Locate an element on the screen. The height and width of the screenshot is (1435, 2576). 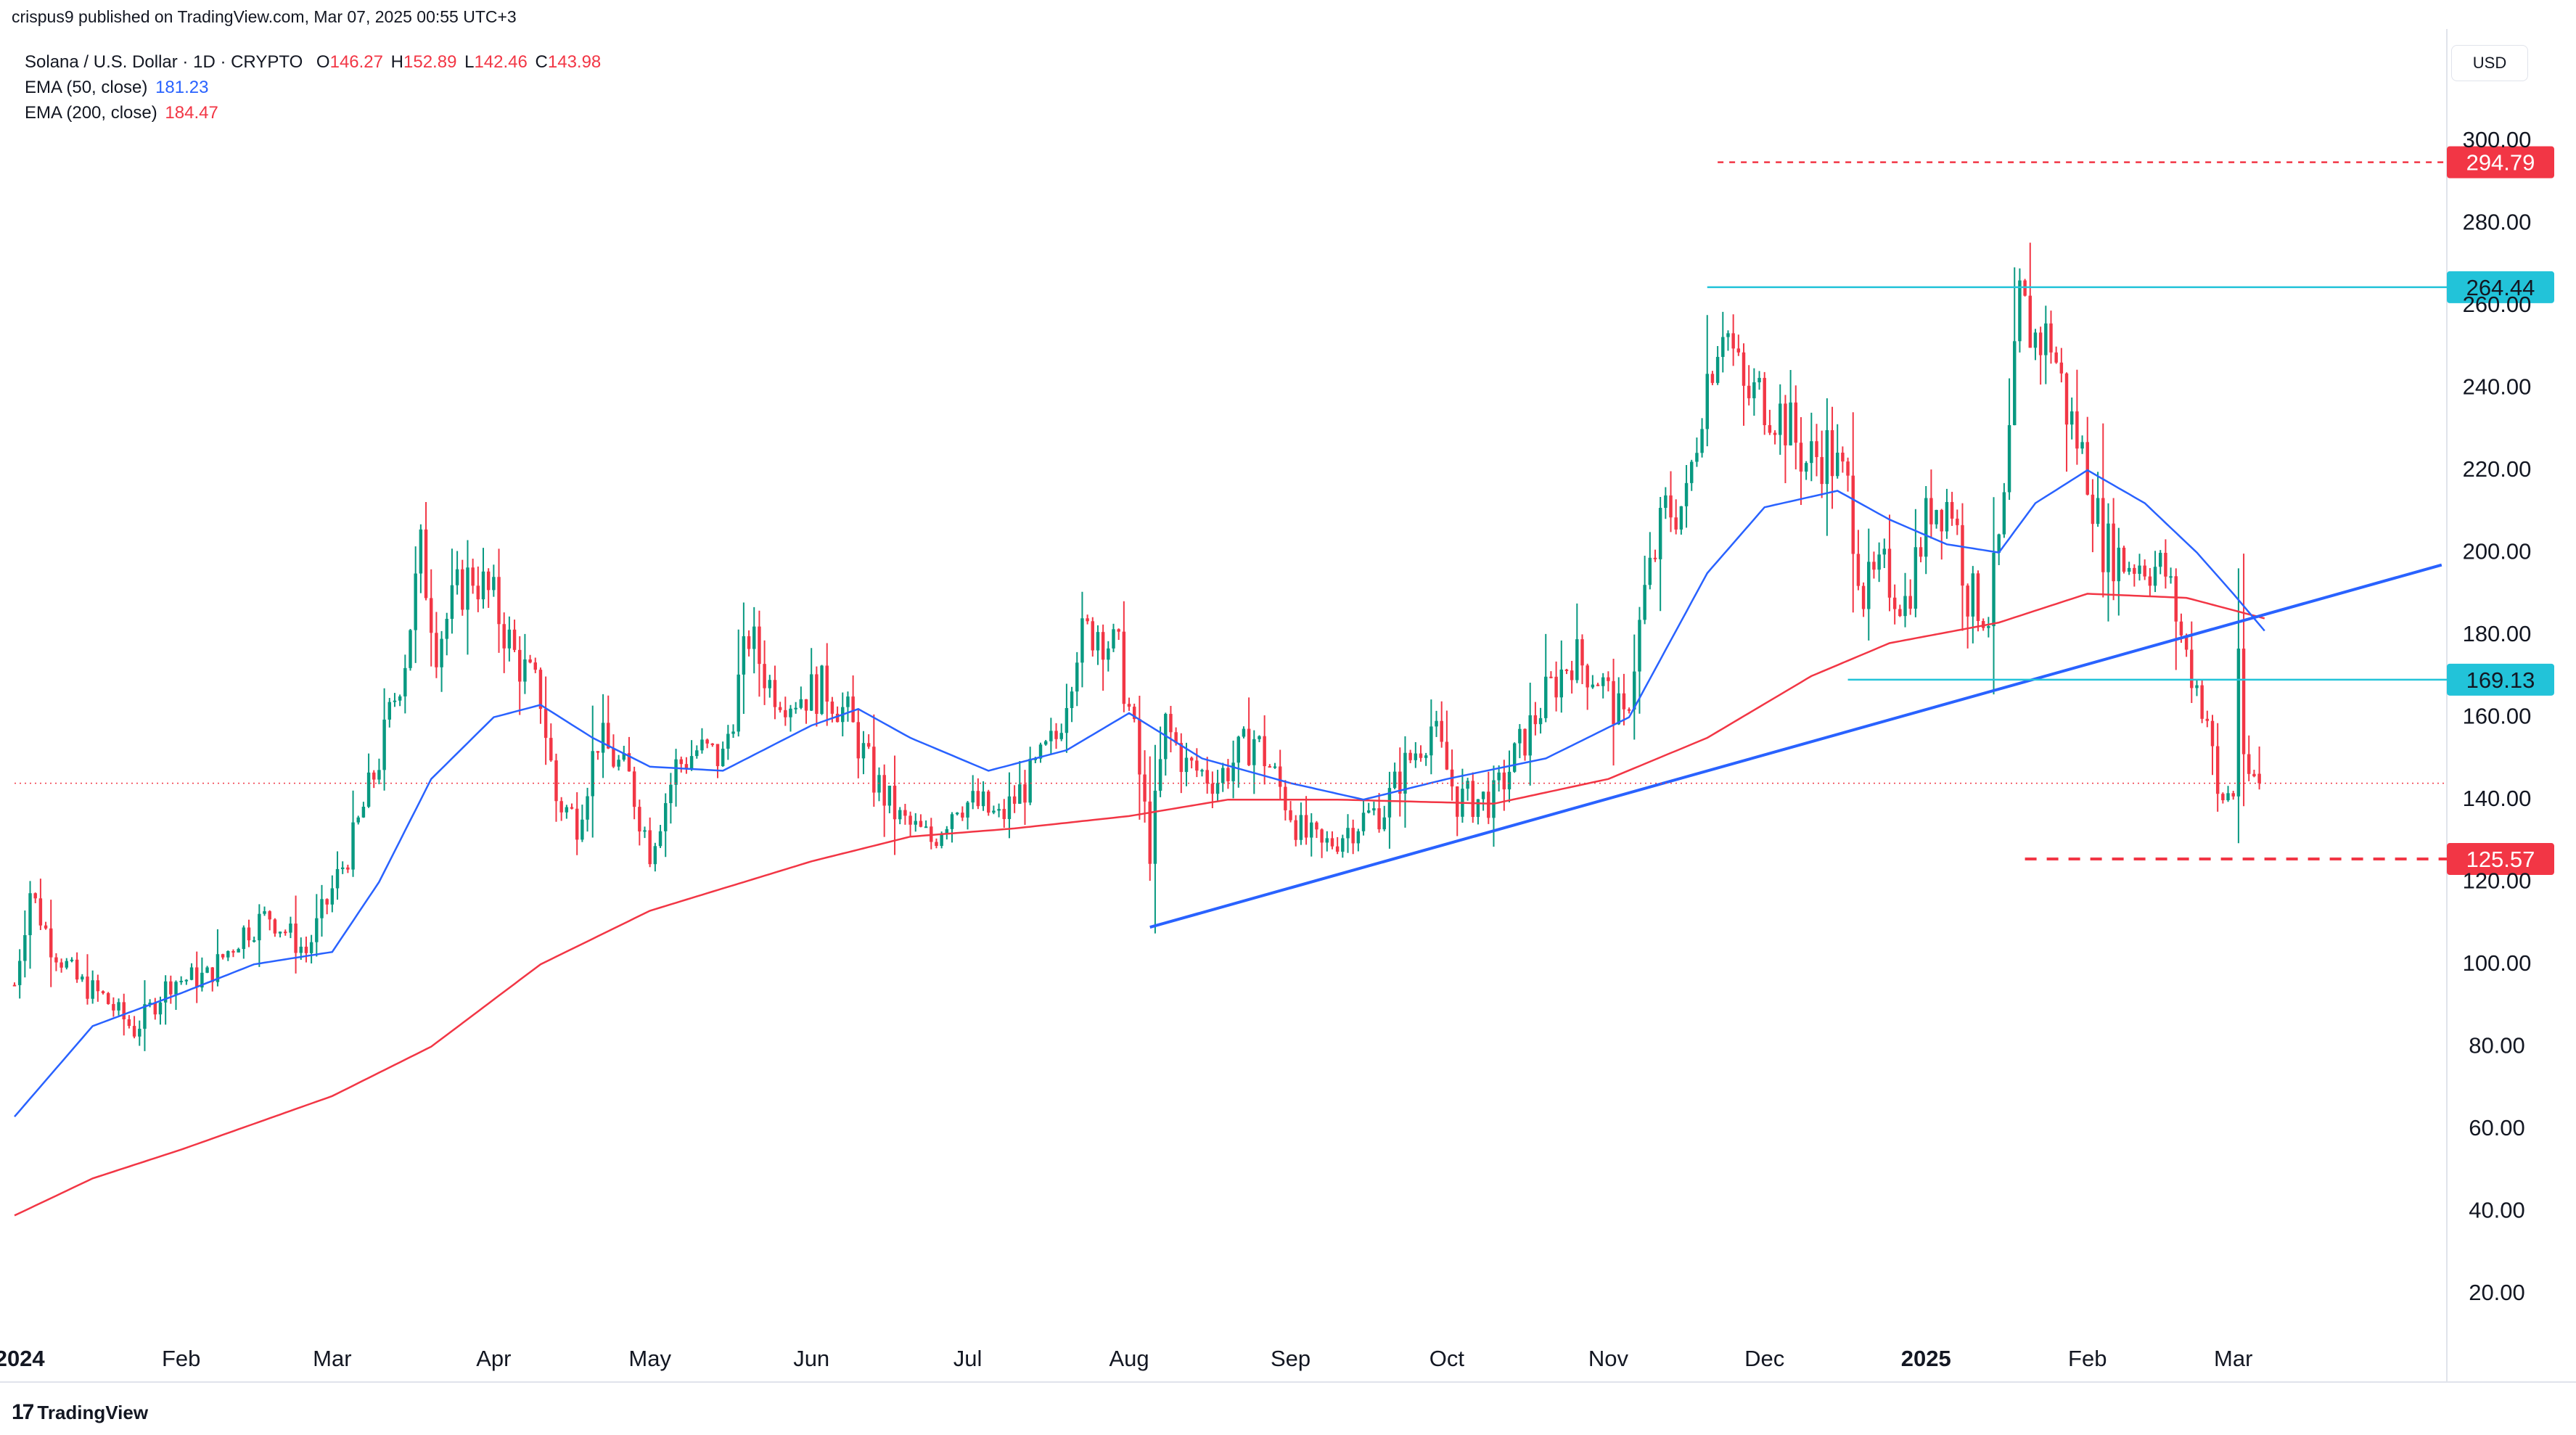
x-tick-label: Dec is located at coordinates (1764, 1358).